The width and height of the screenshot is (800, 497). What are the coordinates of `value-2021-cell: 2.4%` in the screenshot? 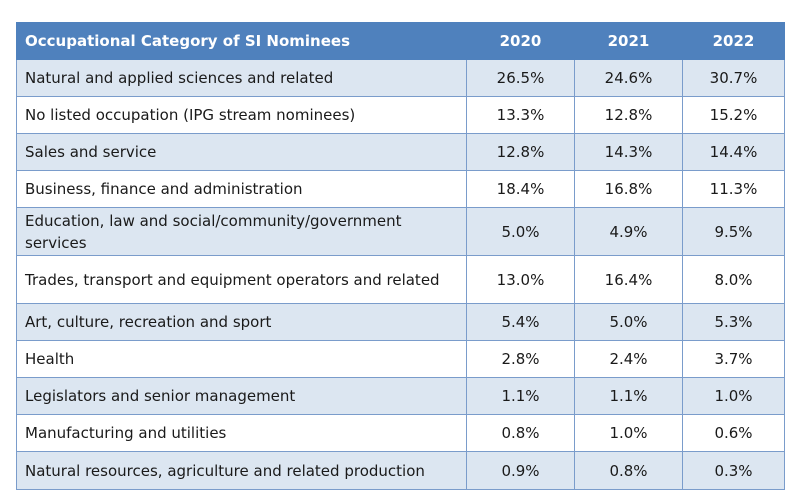 It's located at (628, 359).